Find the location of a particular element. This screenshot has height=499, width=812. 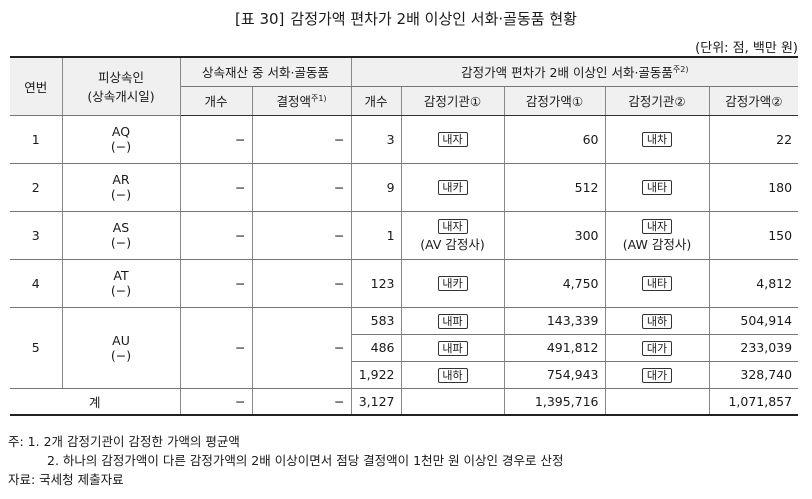

table-number: [표 30] is located at coordinates (260, 19).